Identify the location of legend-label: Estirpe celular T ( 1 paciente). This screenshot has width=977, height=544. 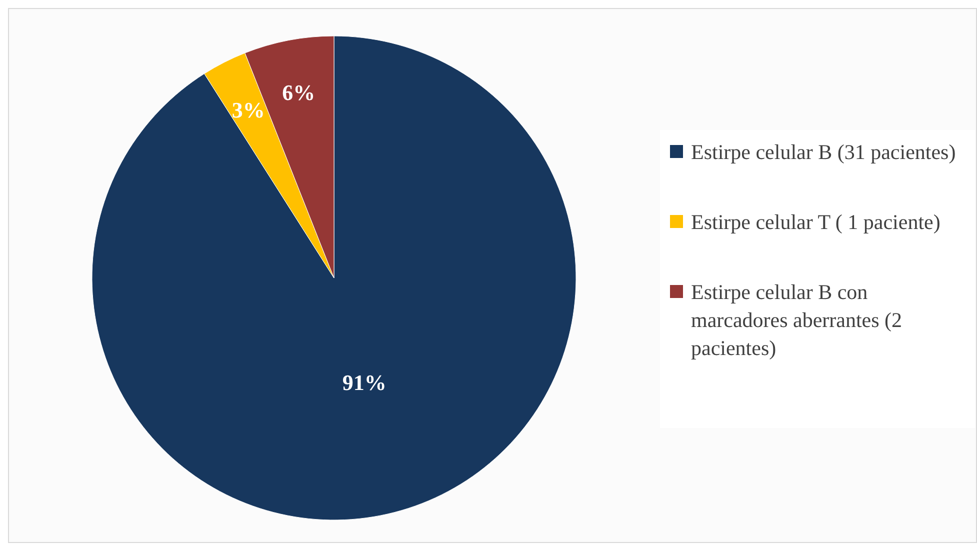
(815, 222).